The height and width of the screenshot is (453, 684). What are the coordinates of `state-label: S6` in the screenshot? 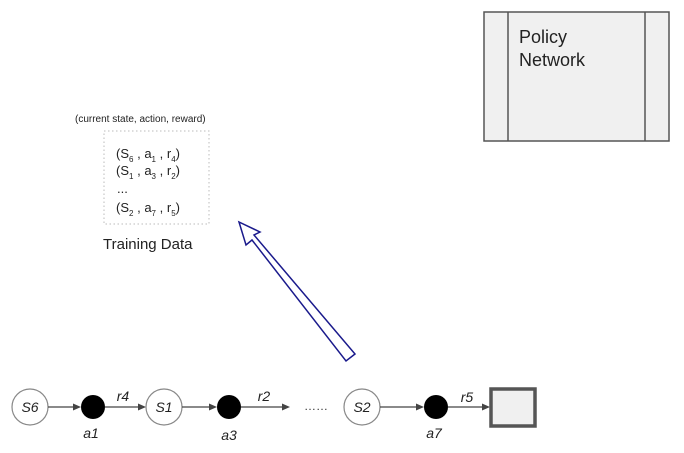 It's located at (29, 407).